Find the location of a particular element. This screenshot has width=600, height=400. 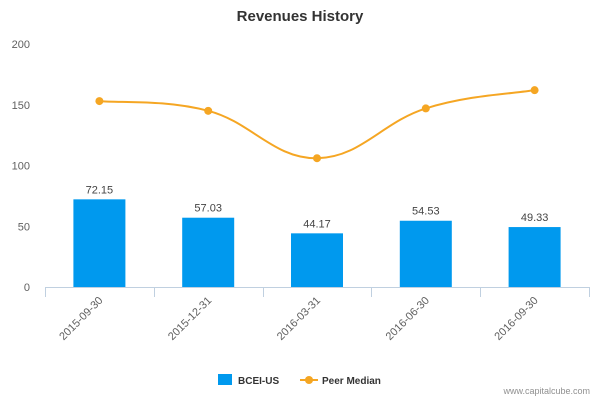

chart-title: Revenues History is located at coordinates (300, 16).